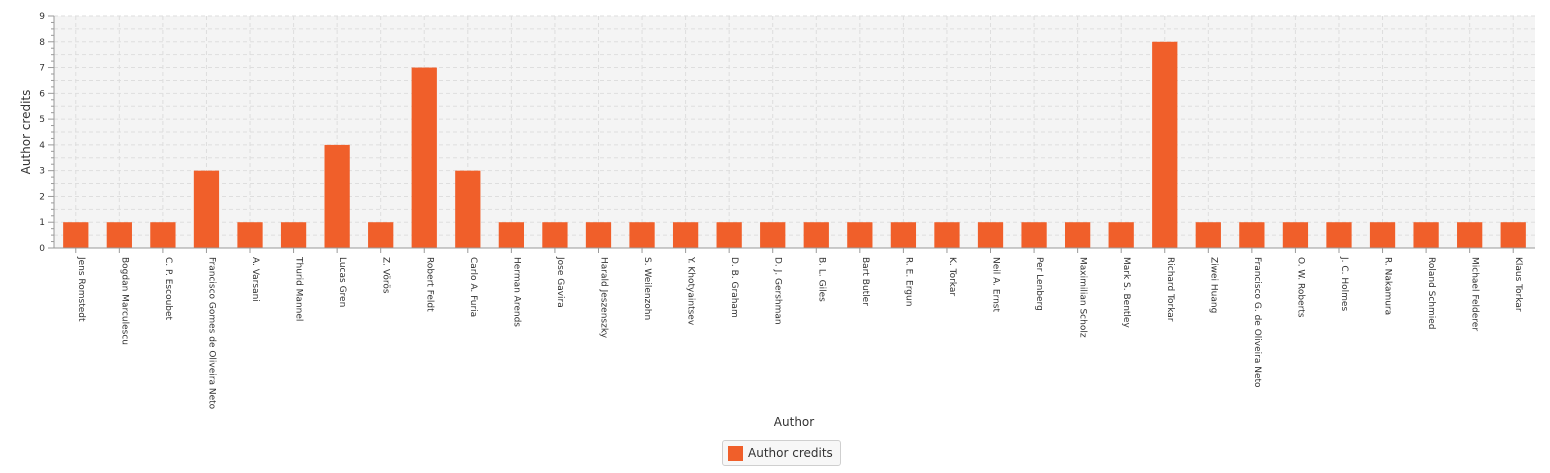 This screenshot has width=1550, height=473. I want to click on x-tick-label: Thurid Mannel, so click(299, 288).